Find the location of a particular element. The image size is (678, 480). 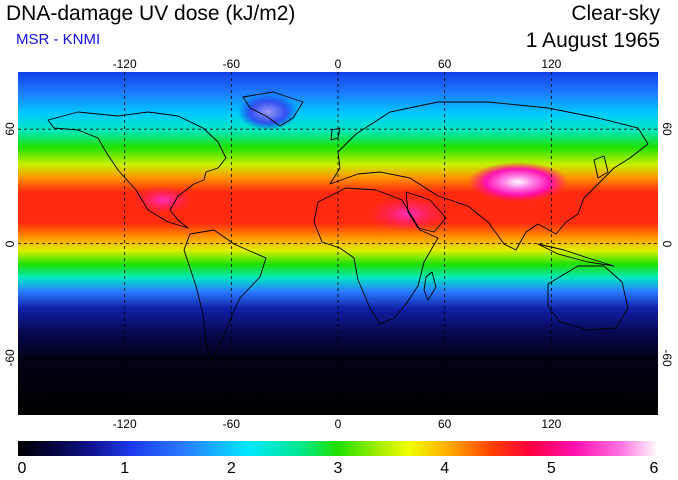

colorbar-tick-label: 2 is located at coordinates (231, 468).